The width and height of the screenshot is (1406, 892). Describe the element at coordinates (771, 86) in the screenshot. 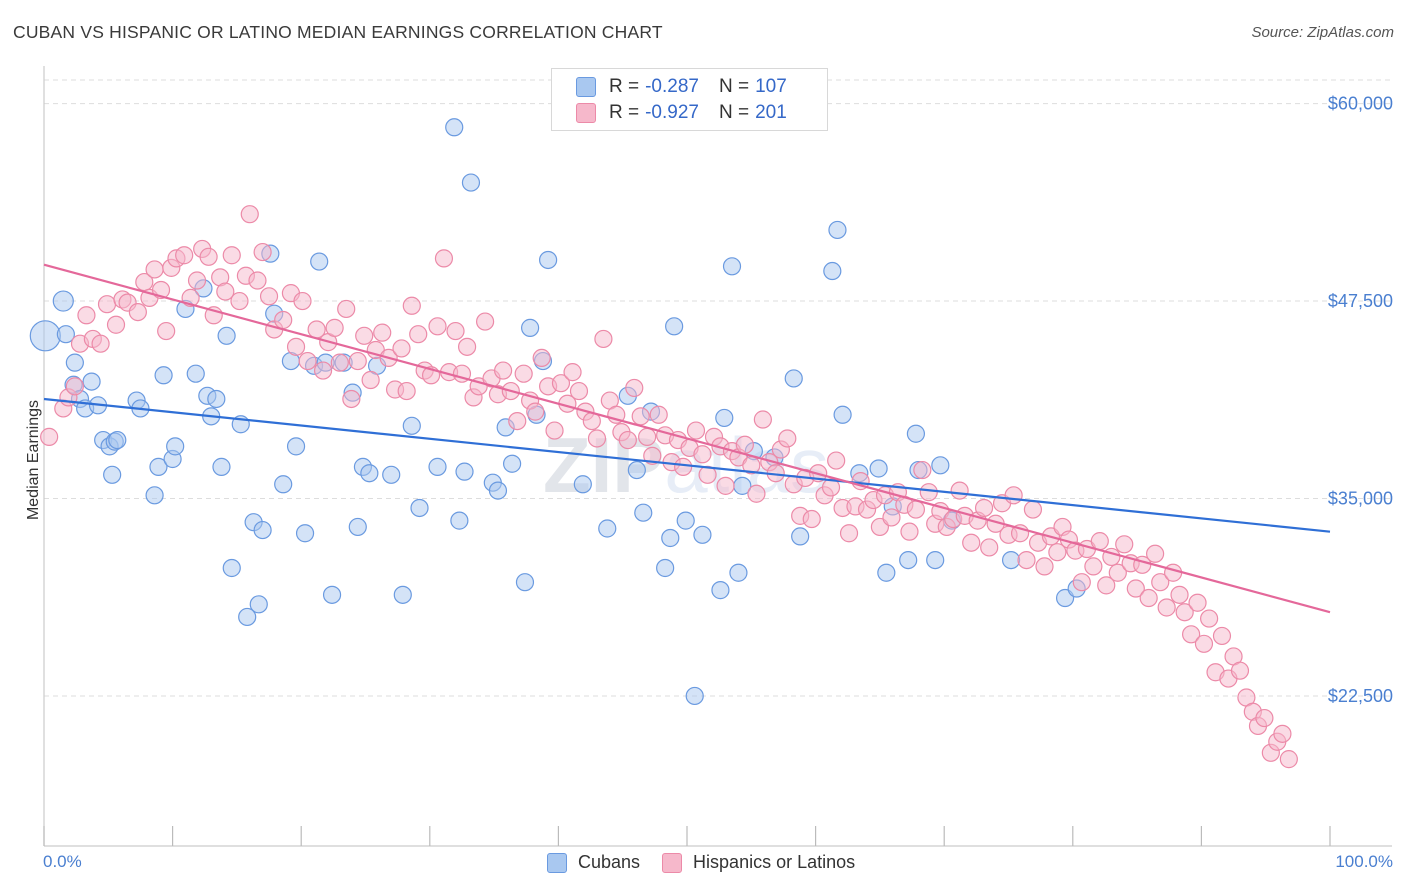

I see `cubans-n-value: 107` at that location.